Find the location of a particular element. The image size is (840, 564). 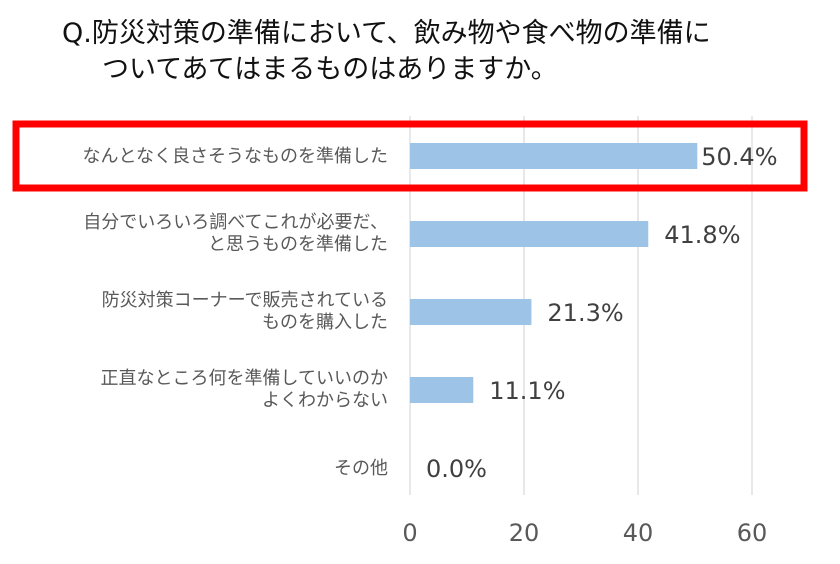

category-label-1: 自分でいろいろ調べてこれが必要だ、と思うものを準備した is located at coordinates (235, 233).